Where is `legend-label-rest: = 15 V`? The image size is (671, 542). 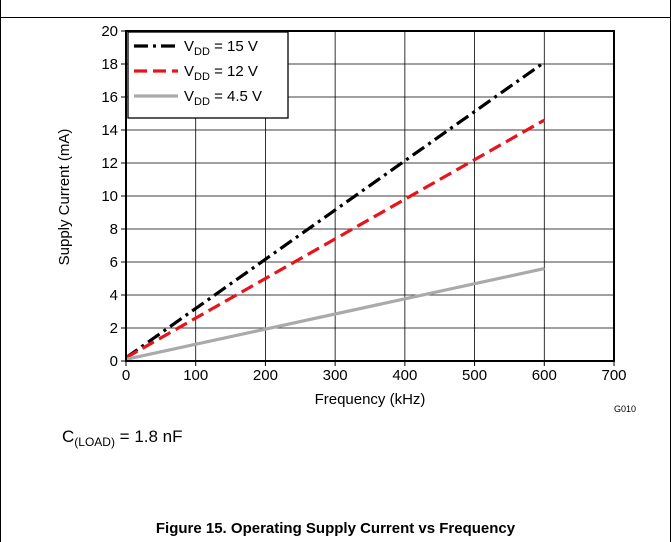 legend-label-rest: = 15 V is located at coordinates (234, 46).